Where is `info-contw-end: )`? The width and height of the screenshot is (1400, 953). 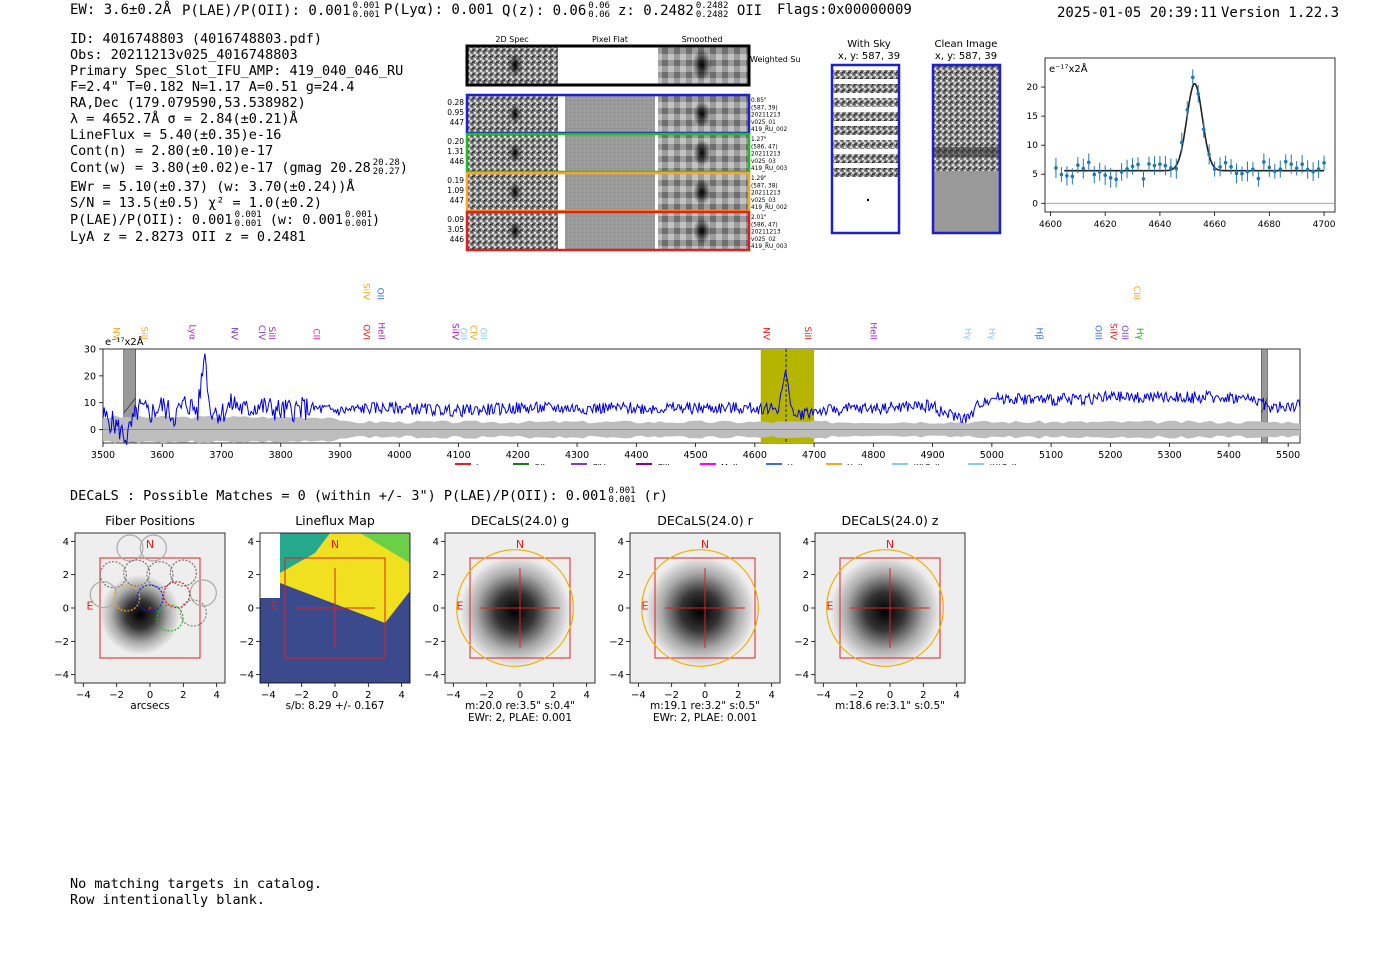 info-contw-end: ) is located at coordinates (403, 168).